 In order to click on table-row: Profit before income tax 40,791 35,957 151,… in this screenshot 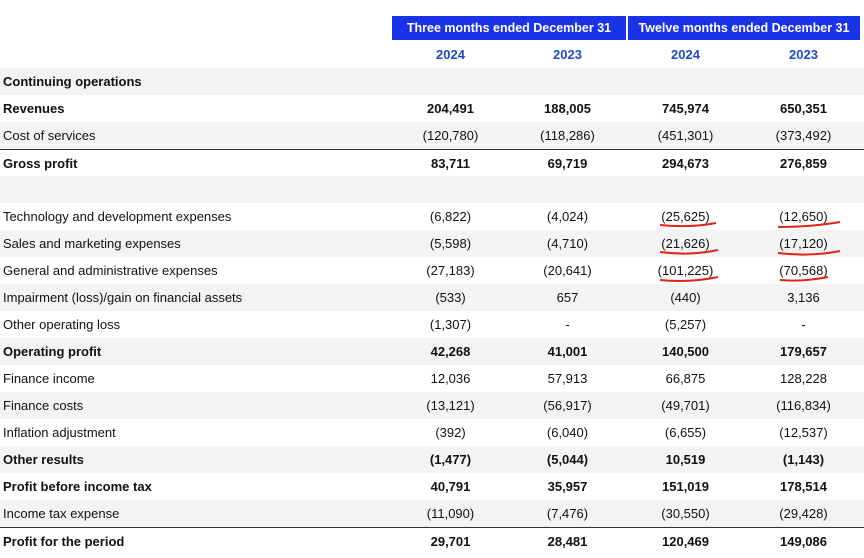, I will do `click(432, 486)`.